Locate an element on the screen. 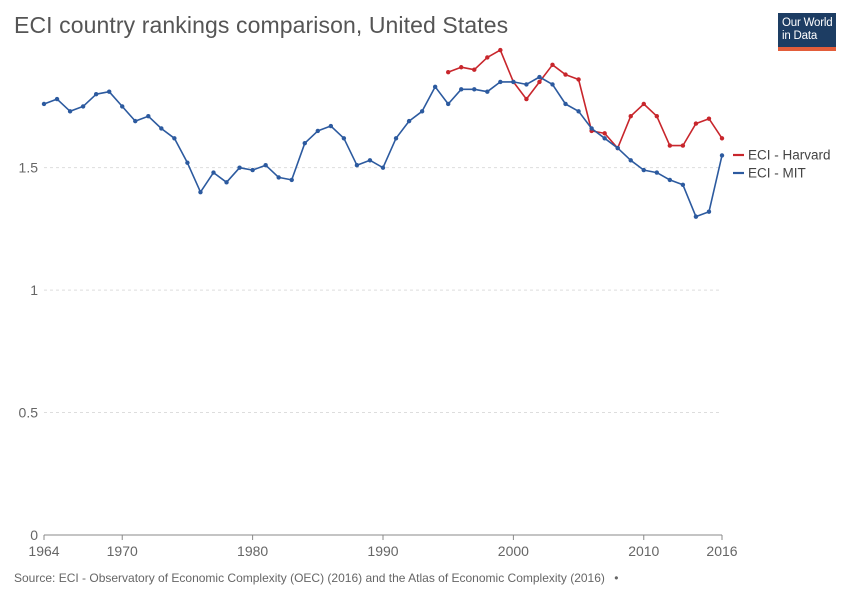  x-tick-label: 1980 is located at coordinates (252, 551).